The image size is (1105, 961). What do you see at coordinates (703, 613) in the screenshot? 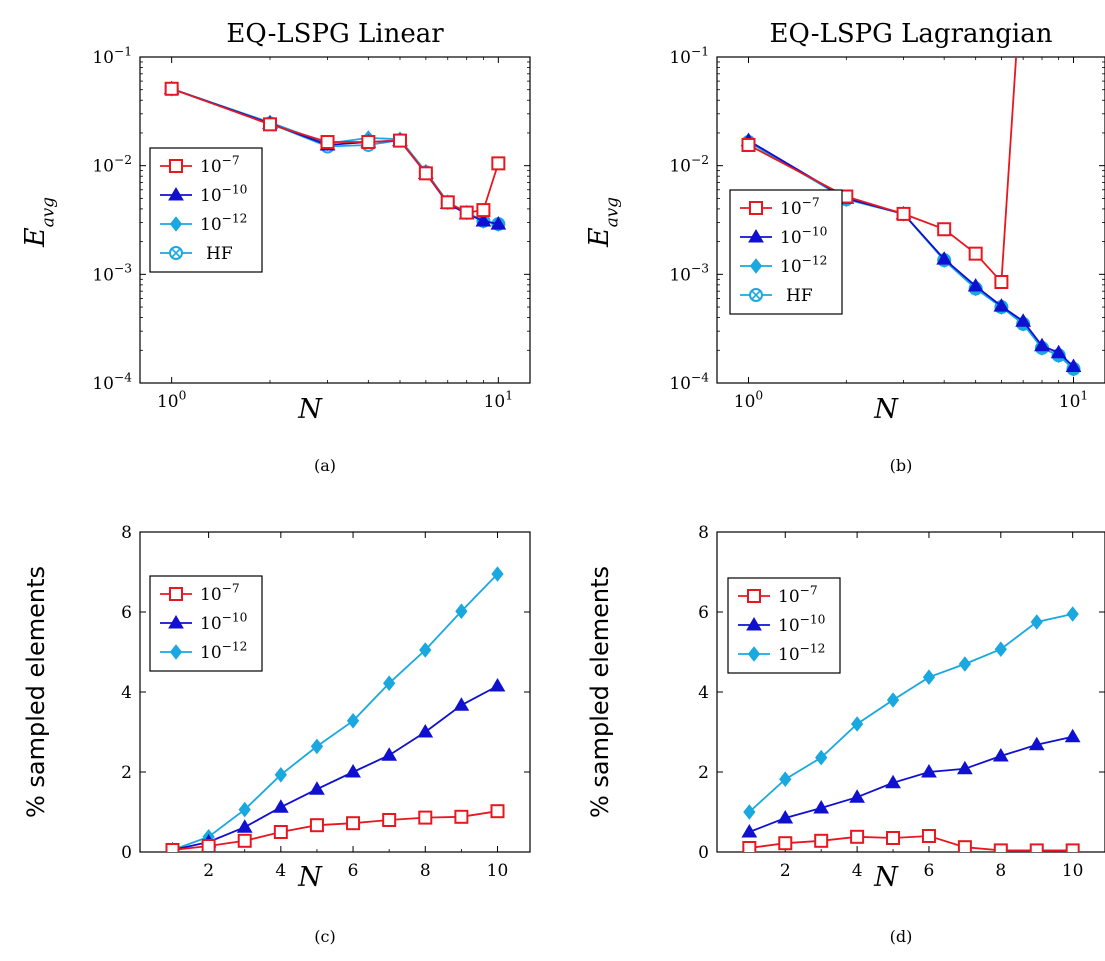
I see `y-tick-label: 6` at bounding box center [703, 613].